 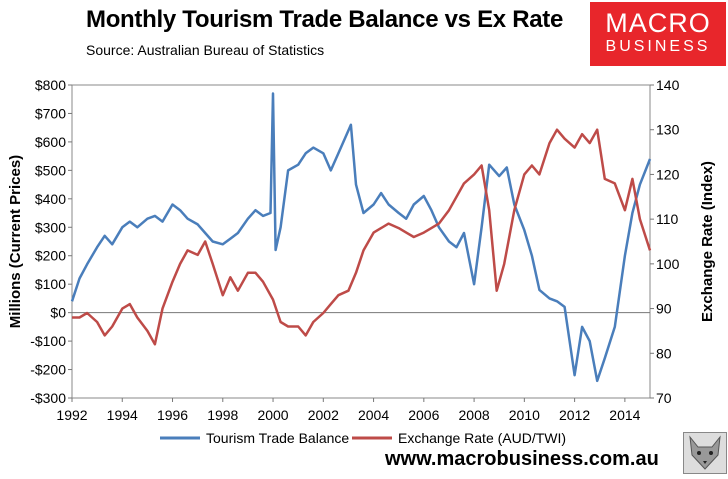 What do you see at coordinates (50, 227) in the screenshot?
I see `y-tick-label: $300` at bounding box center [50, 227].